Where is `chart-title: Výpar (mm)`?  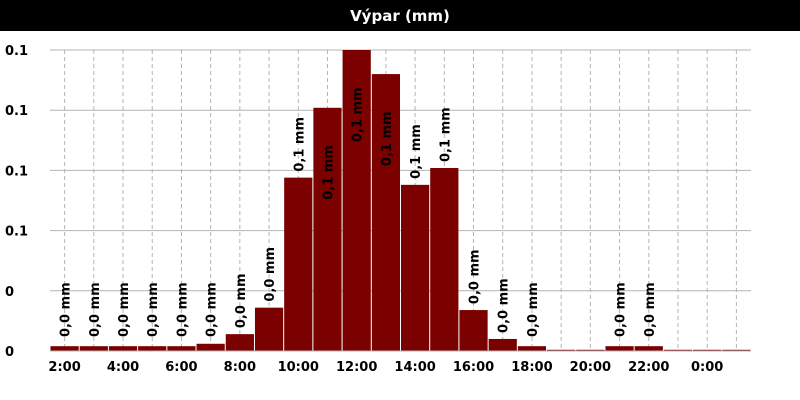
chart-title: Výpar (mm) is located at coordinates (400, 15).